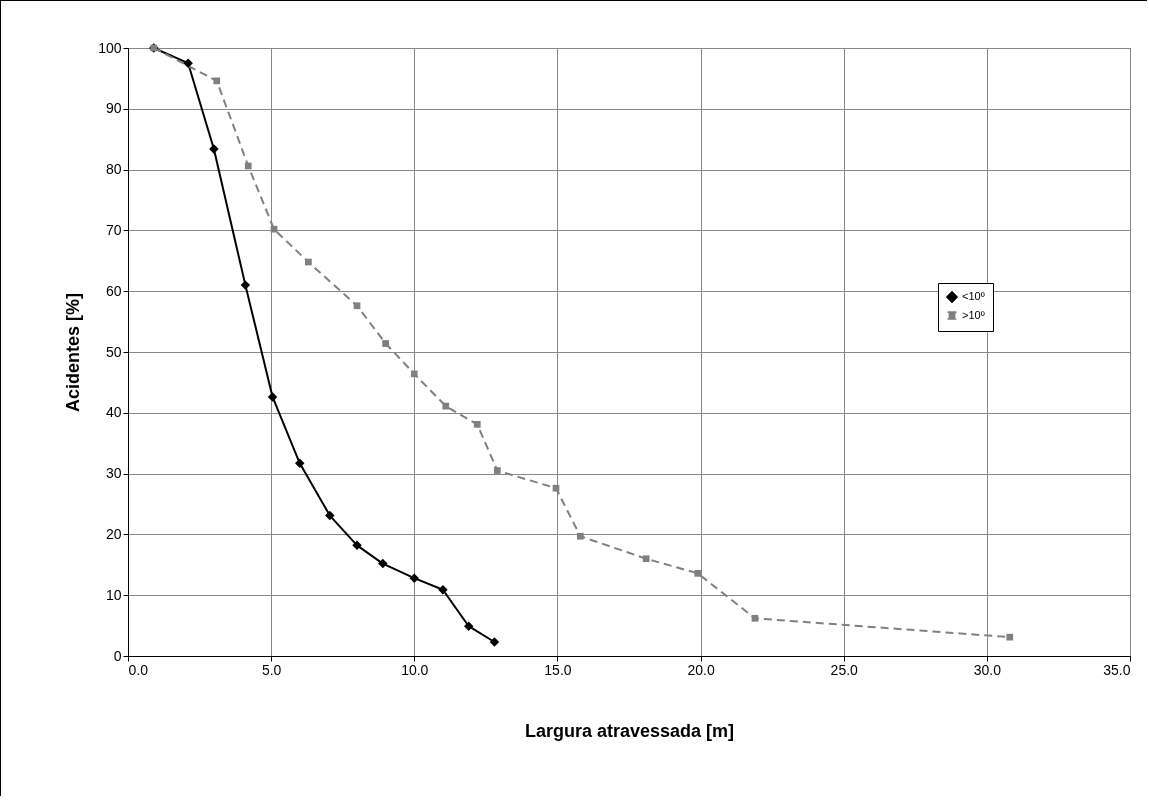 The height and width of the screenshot is (800, 1149). What do you see at coordinates (844, 669) in the screenshot?
I see `x-tick-label: 25.0` at bounding box center [844, 669].